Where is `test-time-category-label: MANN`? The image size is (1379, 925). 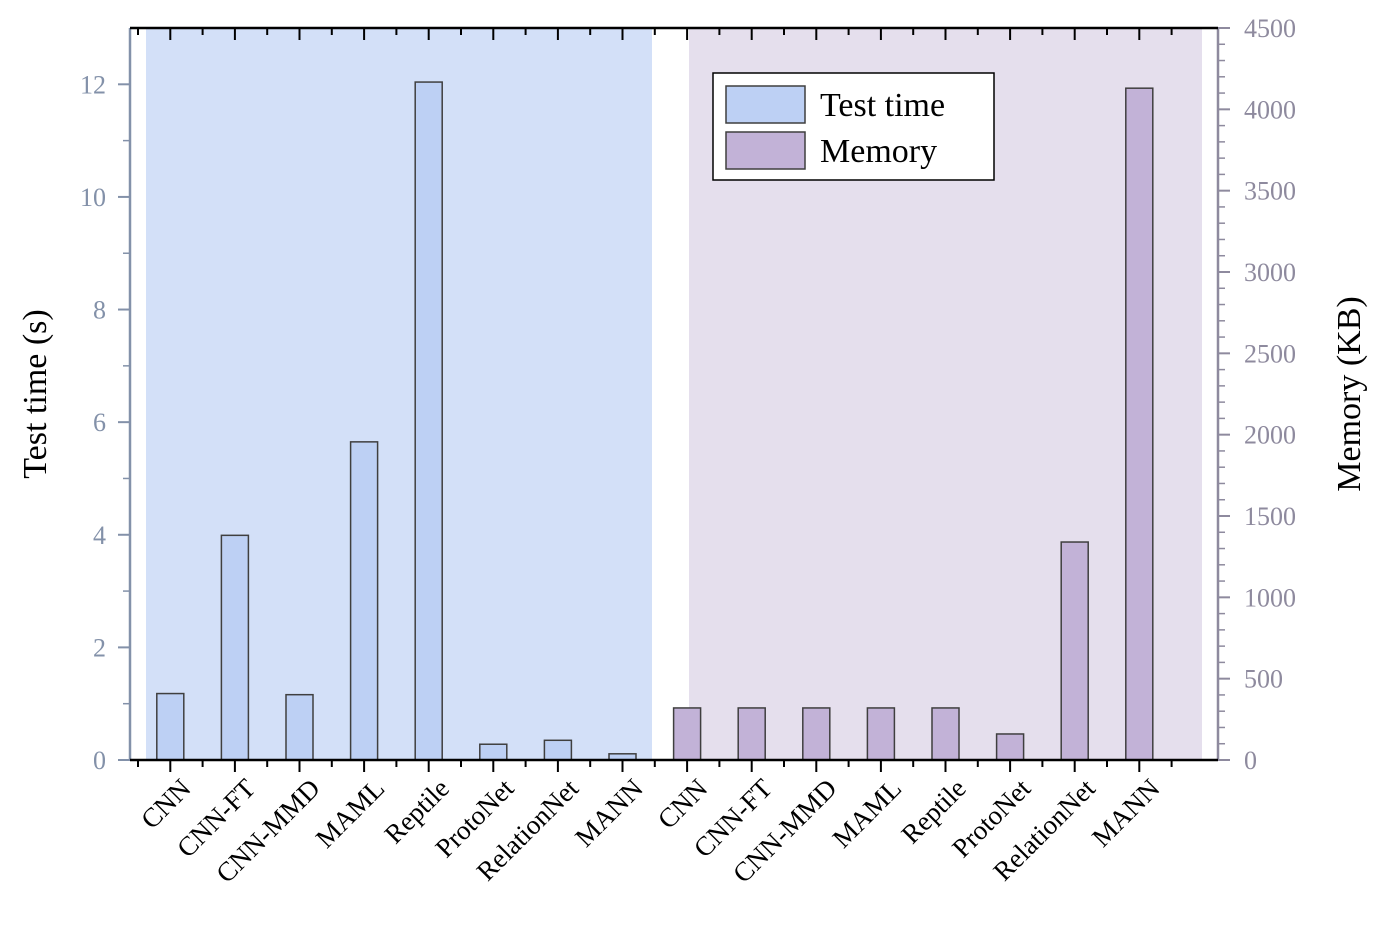 test-time-category-label: MANN is located at coordinates (609, 813).